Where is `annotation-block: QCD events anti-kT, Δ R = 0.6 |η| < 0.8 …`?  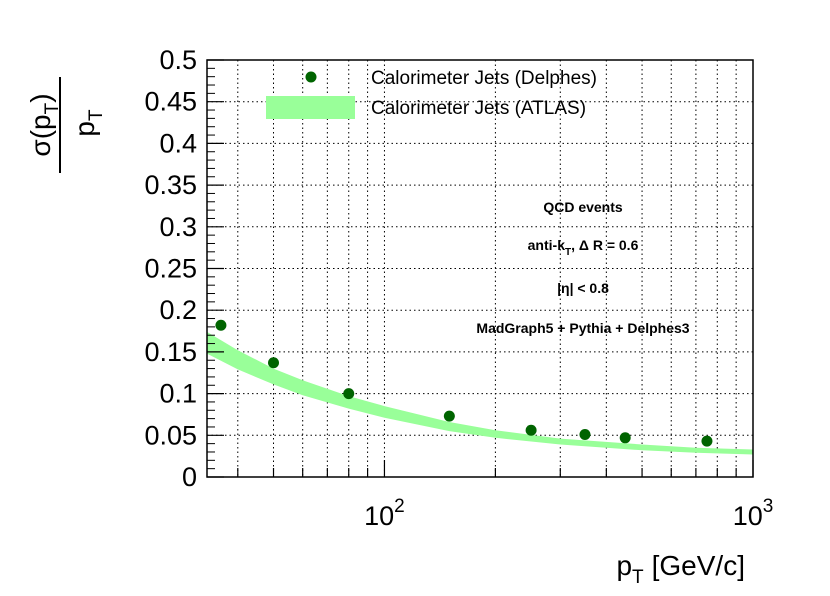 annotation-block: QCD events anti-kT, Δ R = 0.6 |η| < 0.8 … is located at coordinates (582, 267).